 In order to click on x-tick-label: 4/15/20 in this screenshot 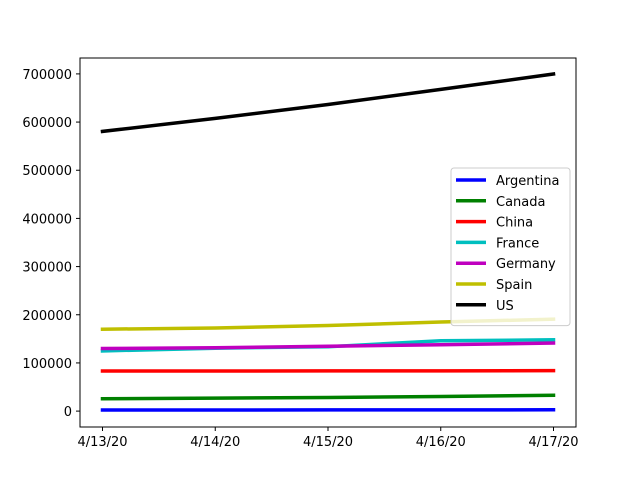, I will do `click(328, 442)`.